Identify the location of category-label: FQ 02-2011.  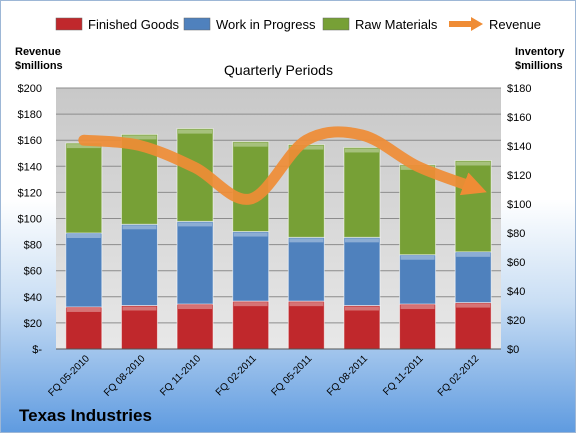
(236, 375).